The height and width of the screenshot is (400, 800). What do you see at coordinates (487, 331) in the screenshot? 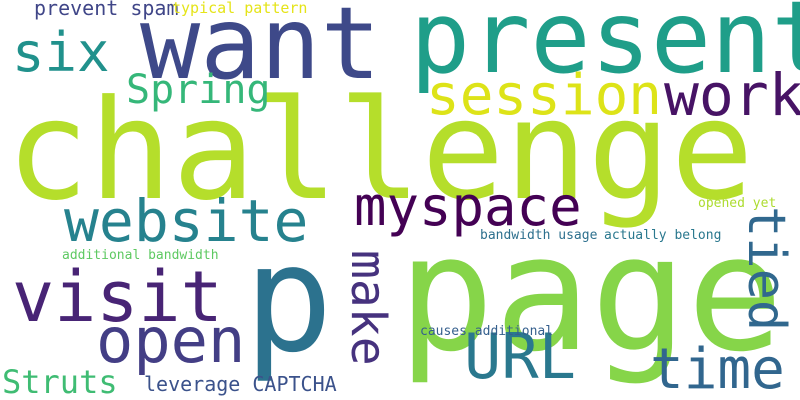
I see `word-causes-additional: causes additional` at bounding box center [487, 331].